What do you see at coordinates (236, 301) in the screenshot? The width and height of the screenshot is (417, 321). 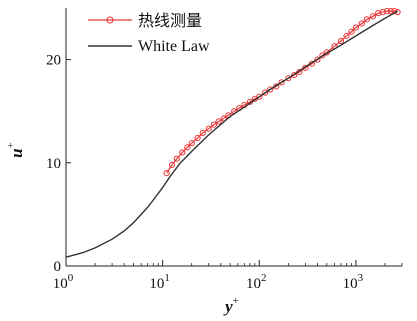 I see `x-axis-label-sup: +` at bounding box center [236, 301].